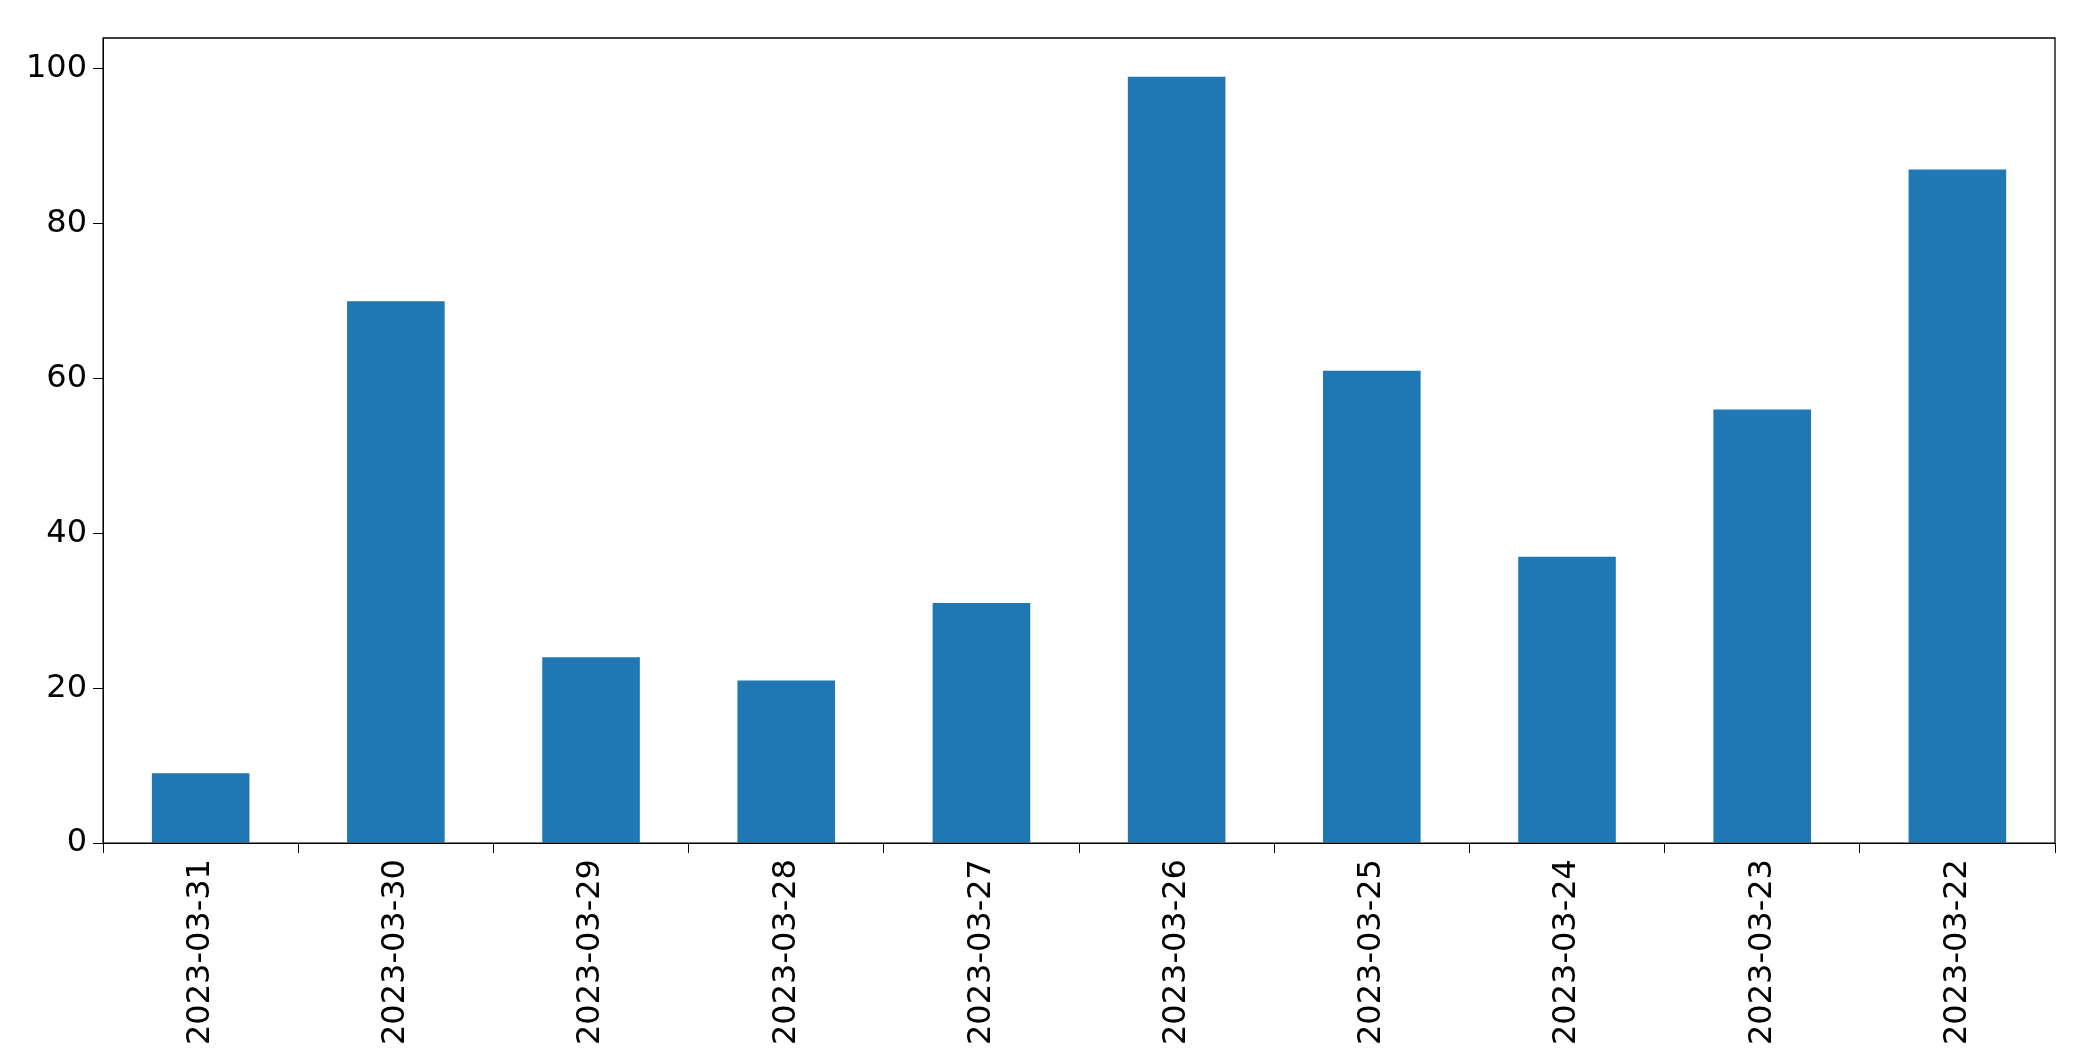  I want to click on x-tick-label: 2023-03-24, so click(1564, 952).